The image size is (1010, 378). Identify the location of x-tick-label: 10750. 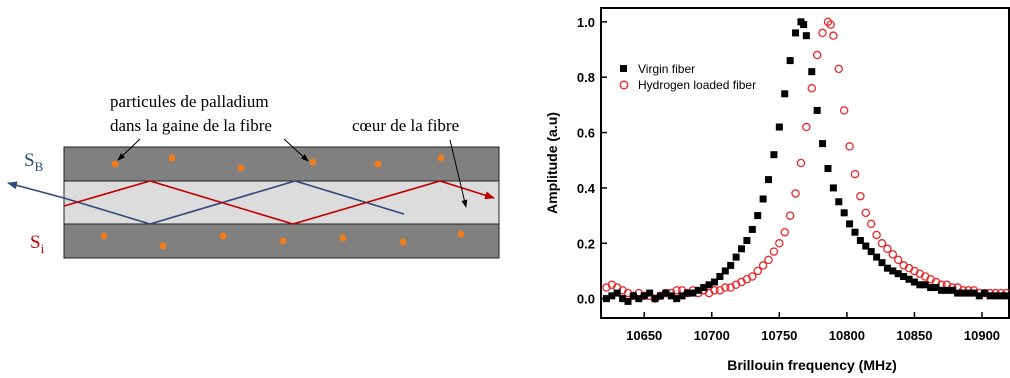
(779, 335).